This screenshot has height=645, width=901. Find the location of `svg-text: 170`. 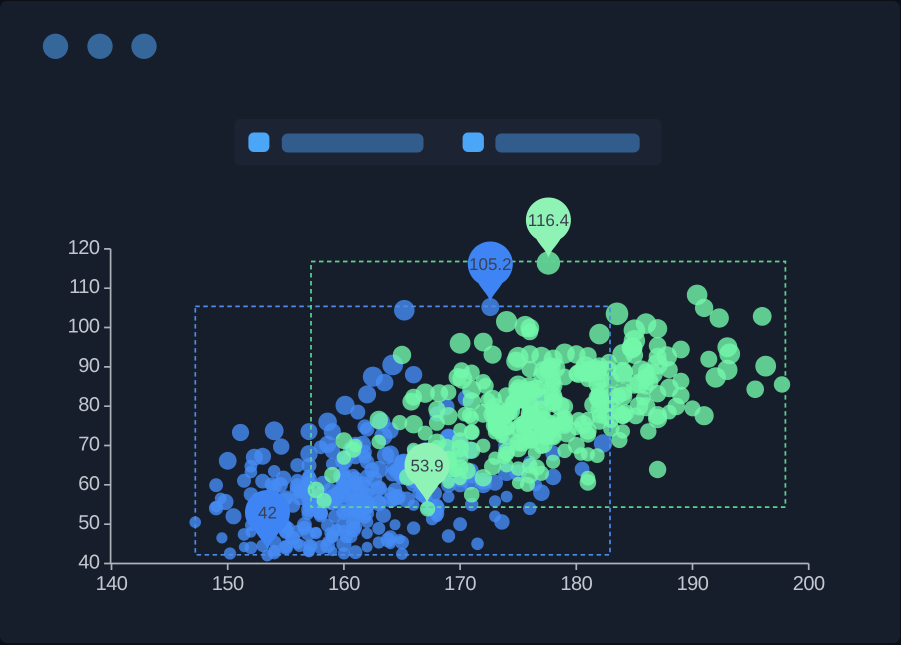

svg-text: 170 is located at coordinates (460, 584).